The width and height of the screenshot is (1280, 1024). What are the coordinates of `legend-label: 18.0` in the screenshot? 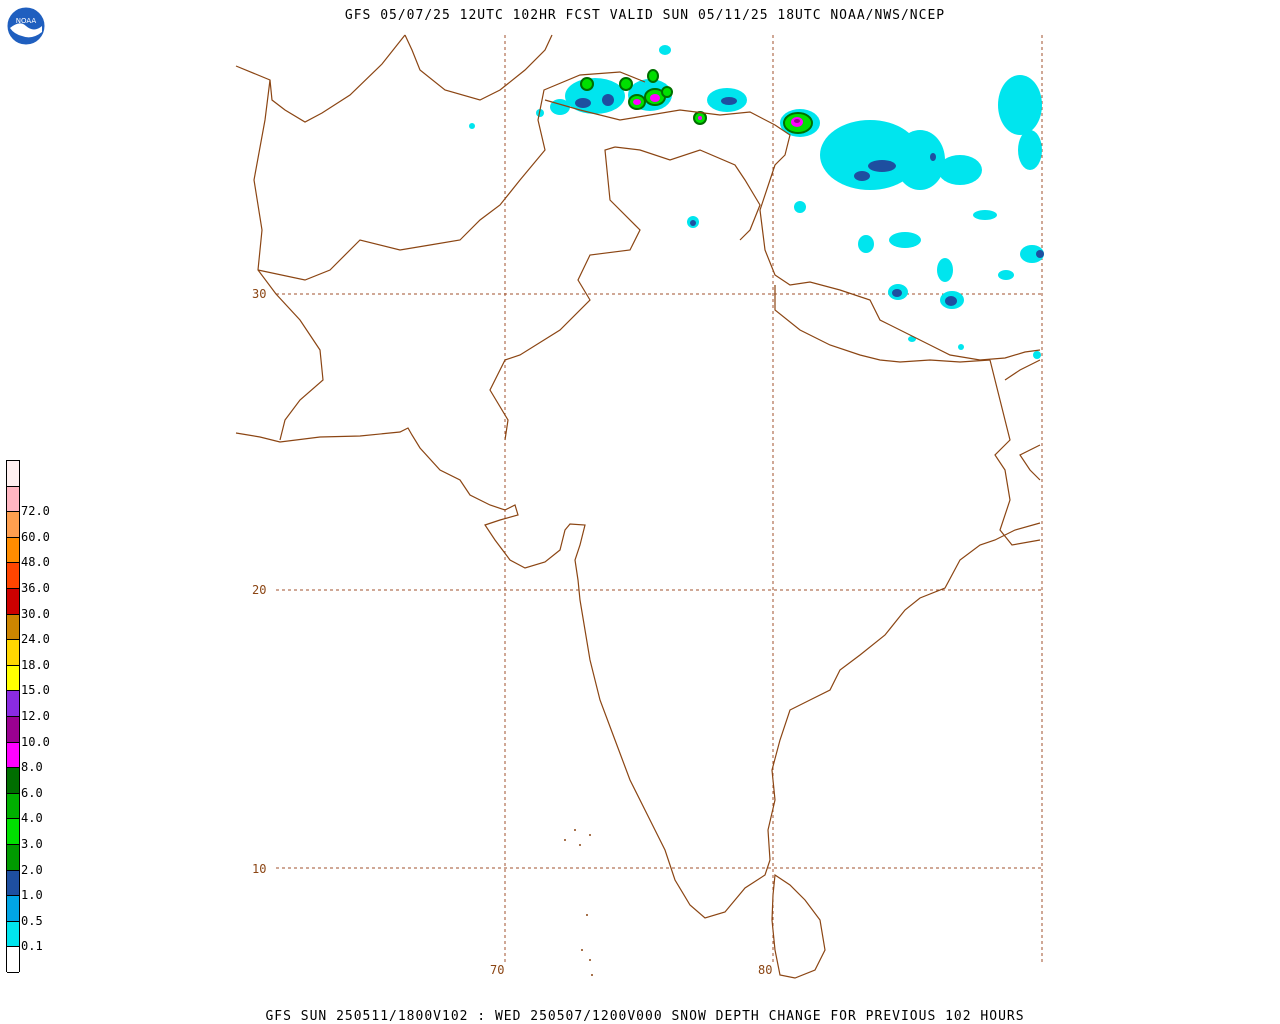 It's located at (35, 664).